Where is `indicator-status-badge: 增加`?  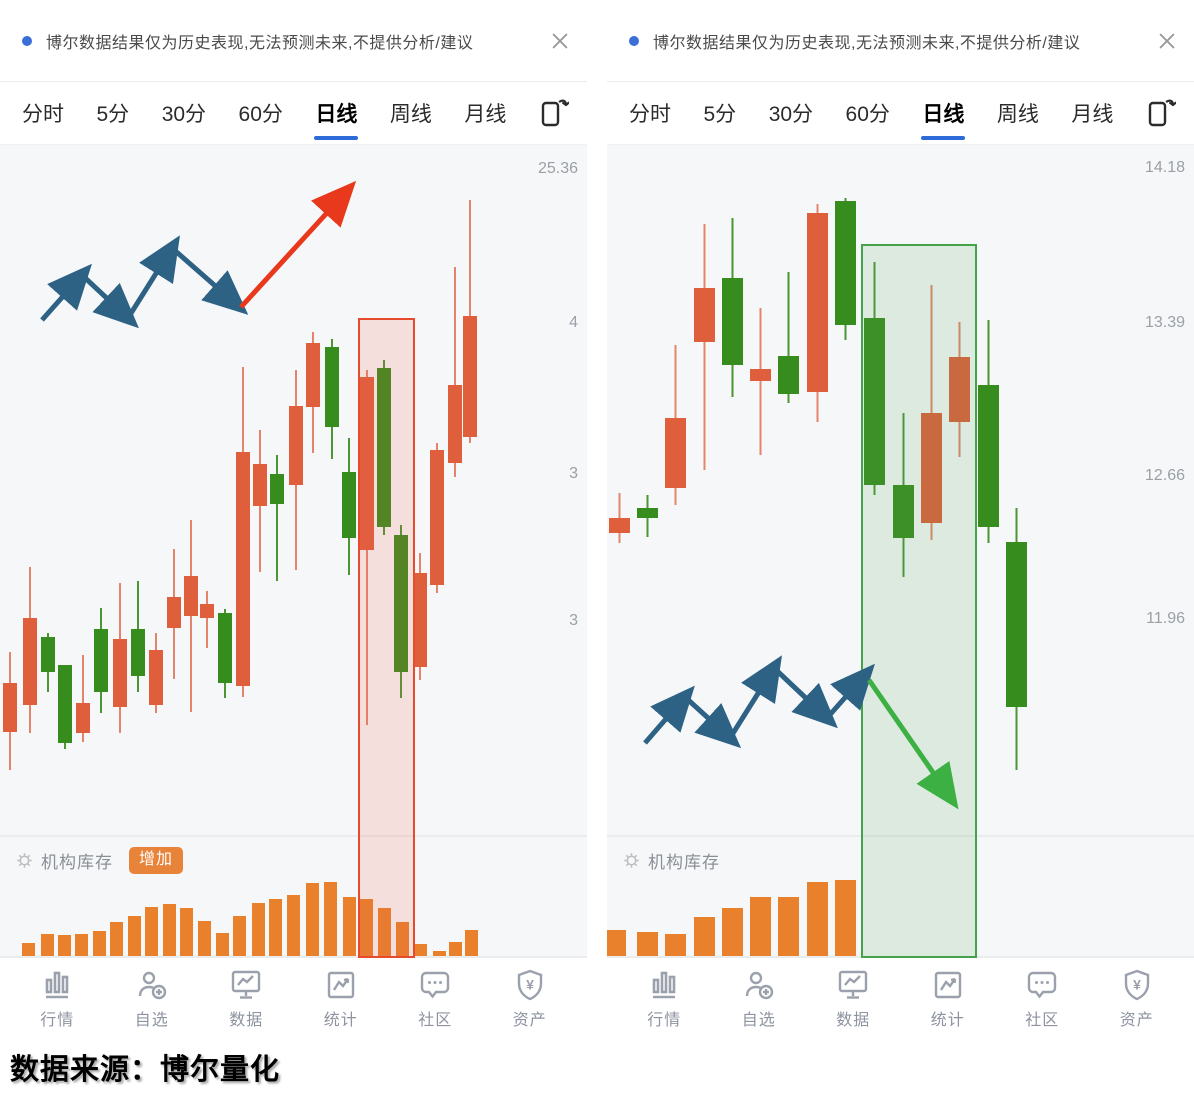 indicator-status-badge: 增加 is located at coordinates (156, 860).